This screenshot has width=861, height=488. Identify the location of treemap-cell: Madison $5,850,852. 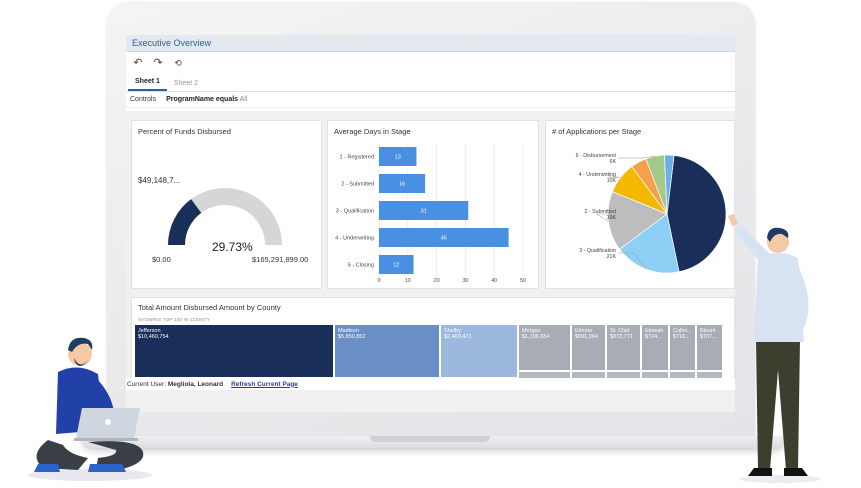
(387, 351).